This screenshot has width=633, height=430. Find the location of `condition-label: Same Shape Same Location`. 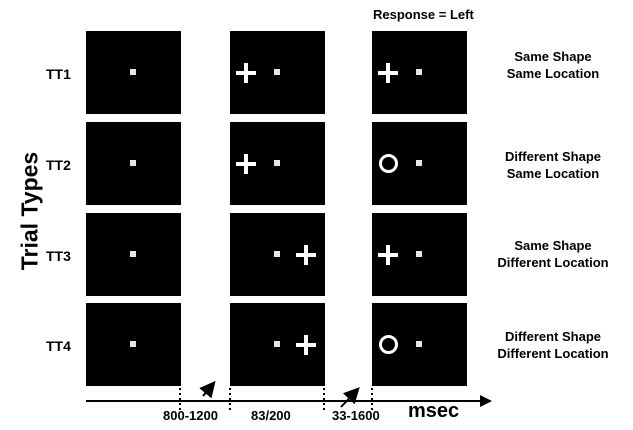

condition-label: Same Shape Same Location is located at coordinates (553, 65).